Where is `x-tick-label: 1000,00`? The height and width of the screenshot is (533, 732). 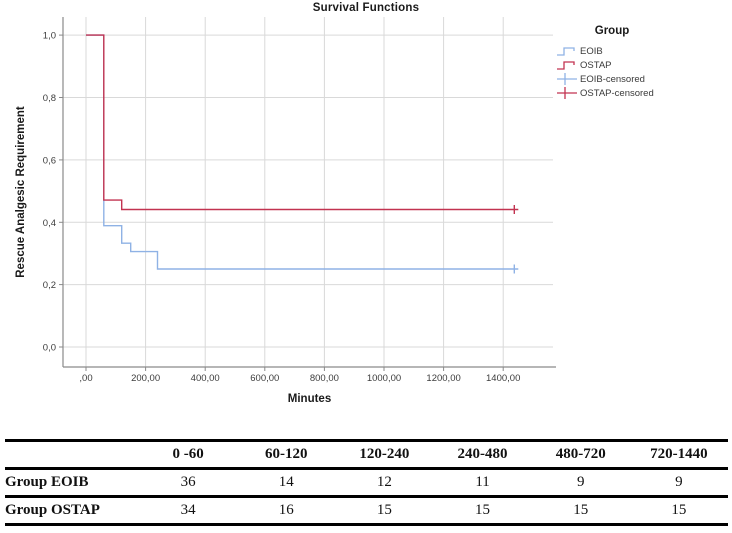 x-tick-label: 1000,00 is located at coordinates (384, 378).